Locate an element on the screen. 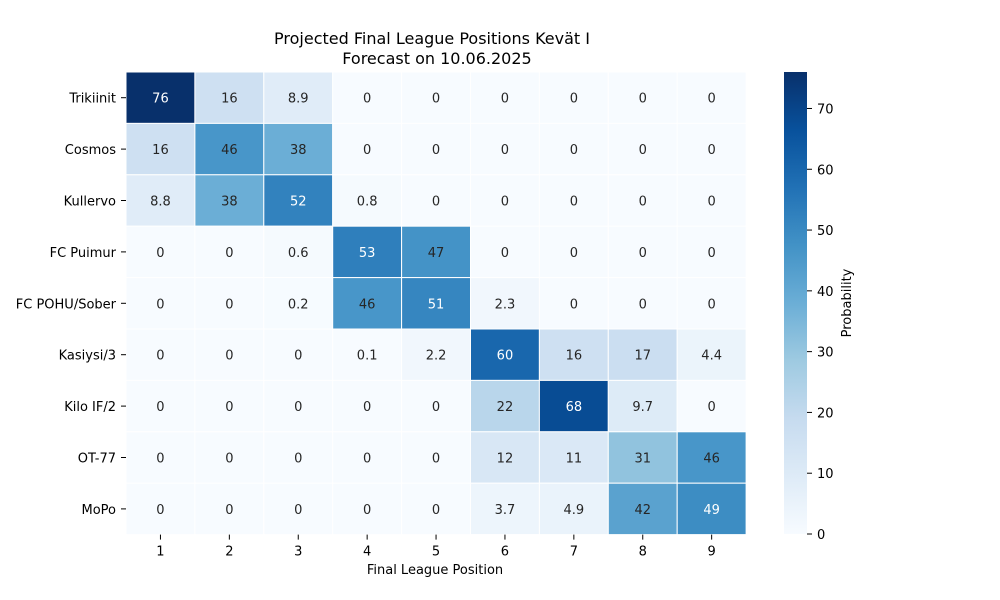  cell-value-label: 11 is located at coordinates (574, 459).